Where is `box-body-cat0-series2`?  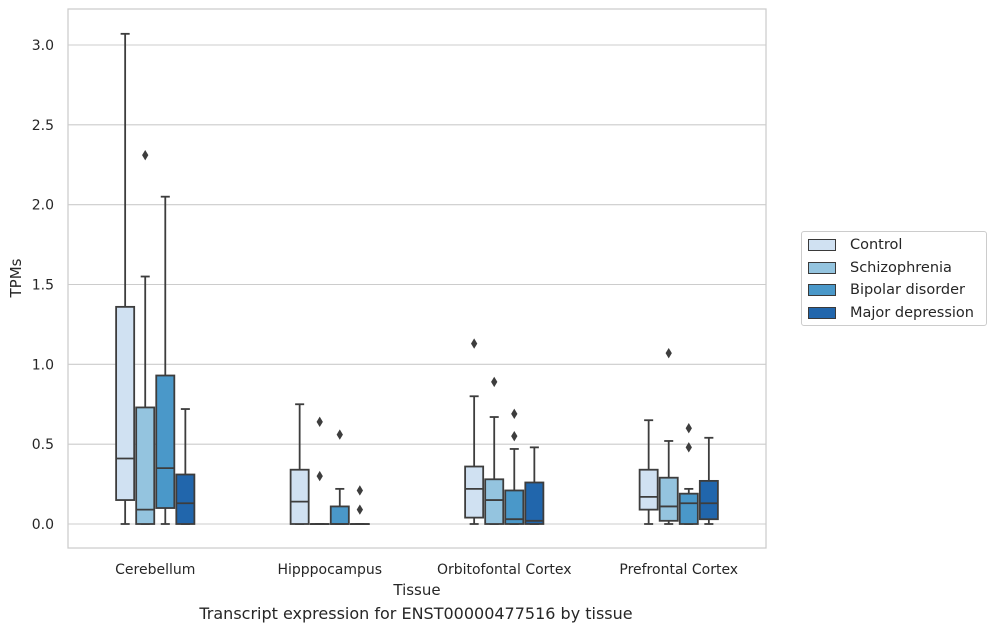 box-body-cat0-series2 is located at coordinates (165, 441).